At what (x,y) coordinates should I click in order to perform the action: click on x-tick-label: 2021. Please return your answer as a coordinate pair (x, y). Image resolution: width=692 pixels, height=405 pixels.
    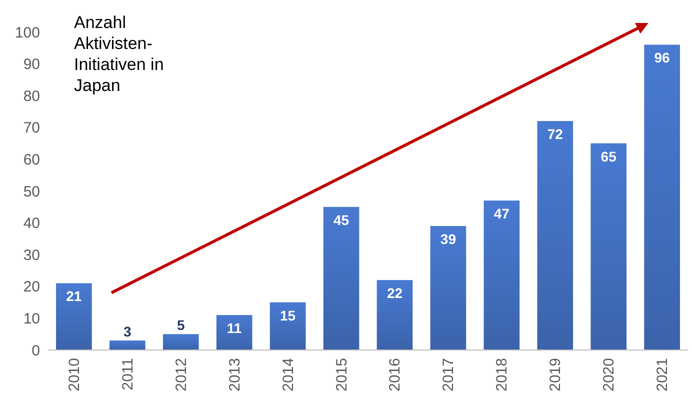
    Looking at the image, I should click on (663, 375).